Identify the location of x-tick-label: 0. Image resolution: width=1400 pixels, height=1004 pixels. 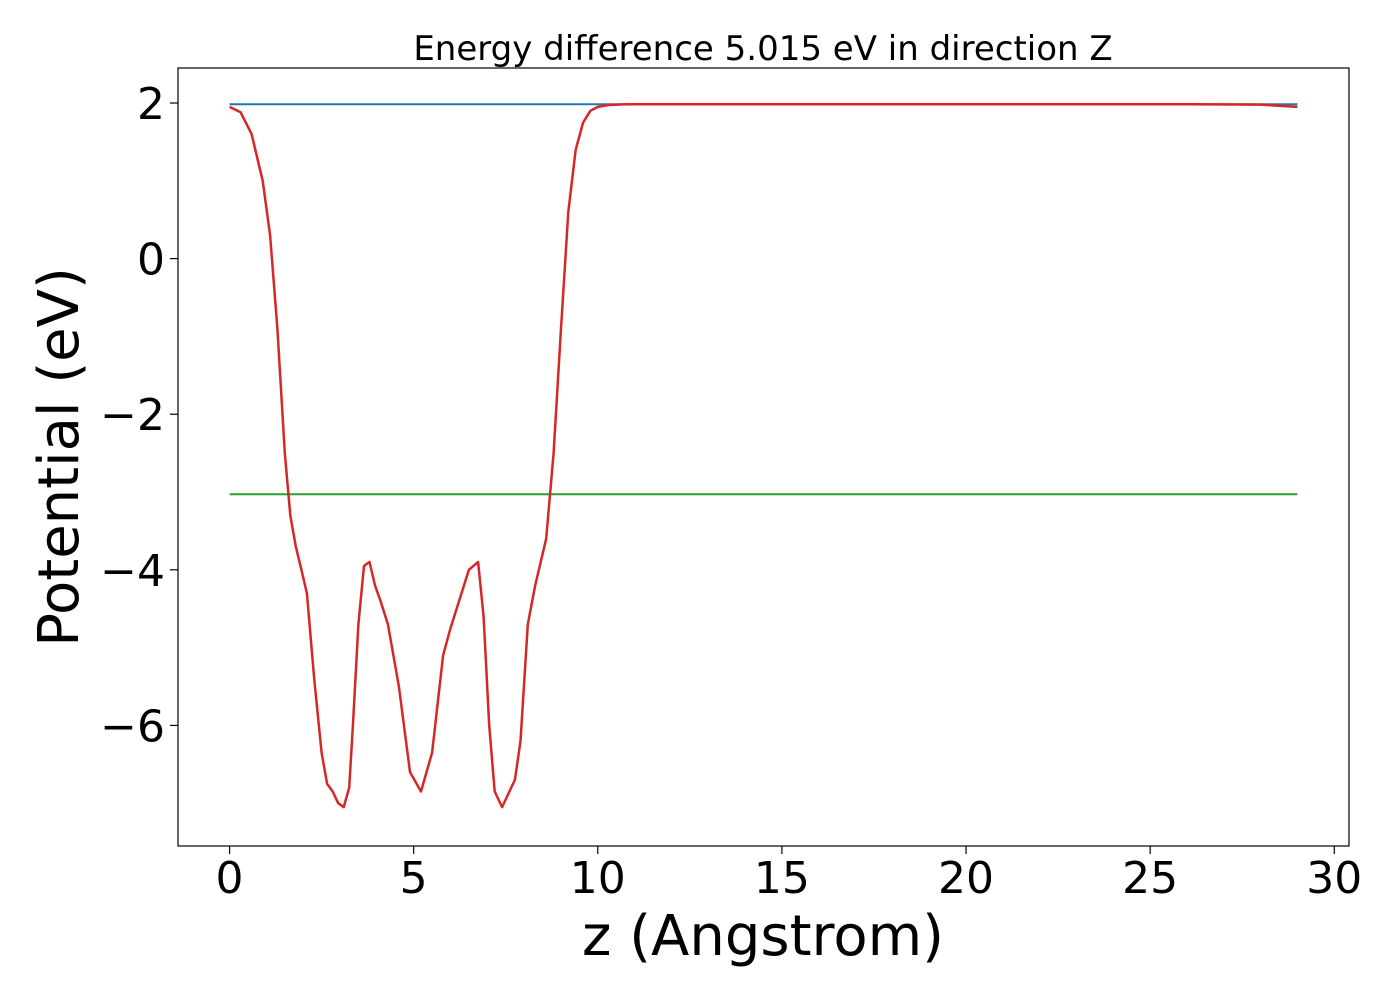
(230, 878).